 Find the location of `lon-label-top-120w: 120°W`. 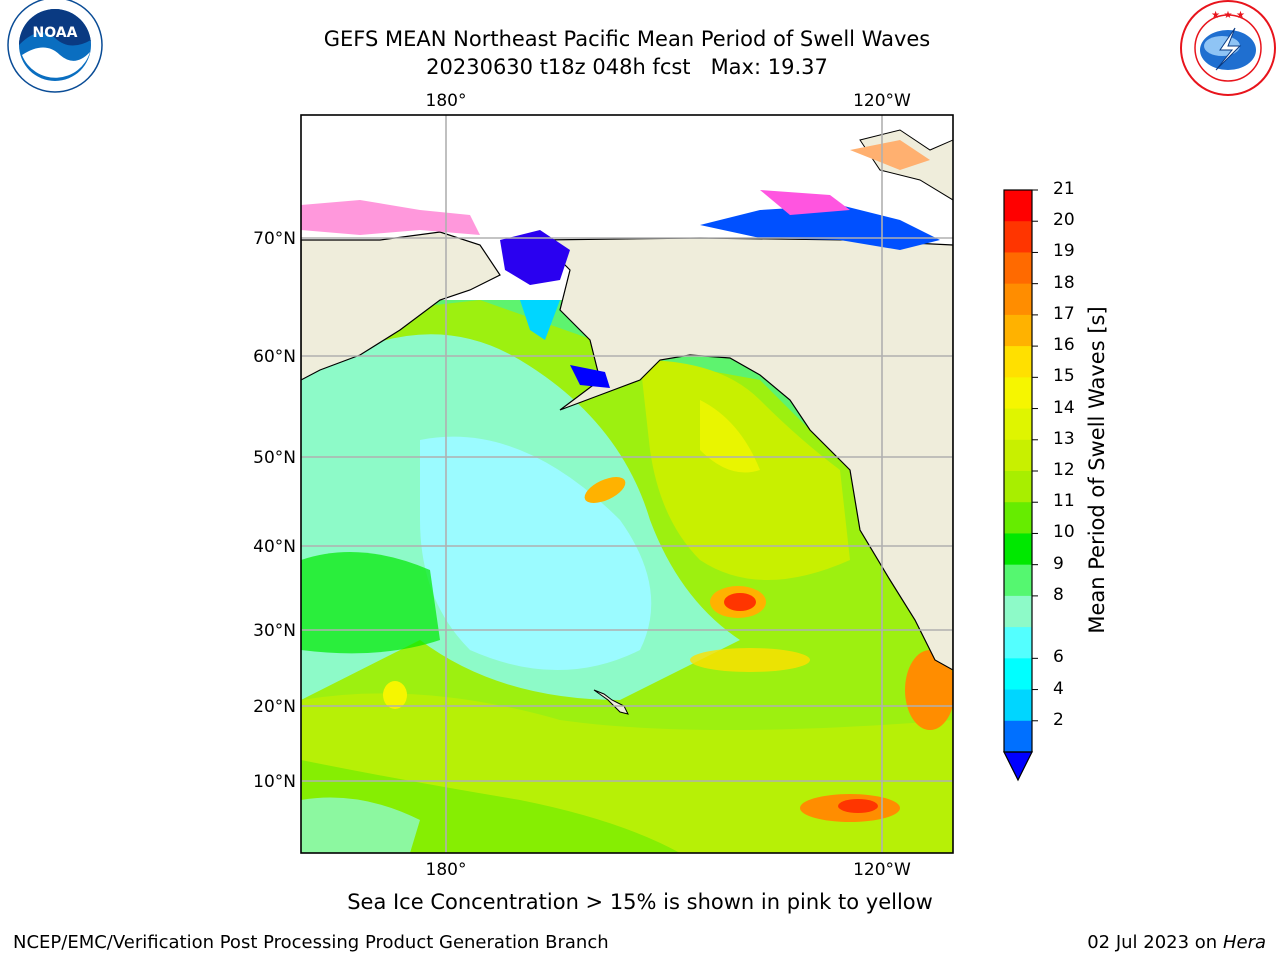

lon-label-top-120w: 120°W is located at coordinates (882, 101).